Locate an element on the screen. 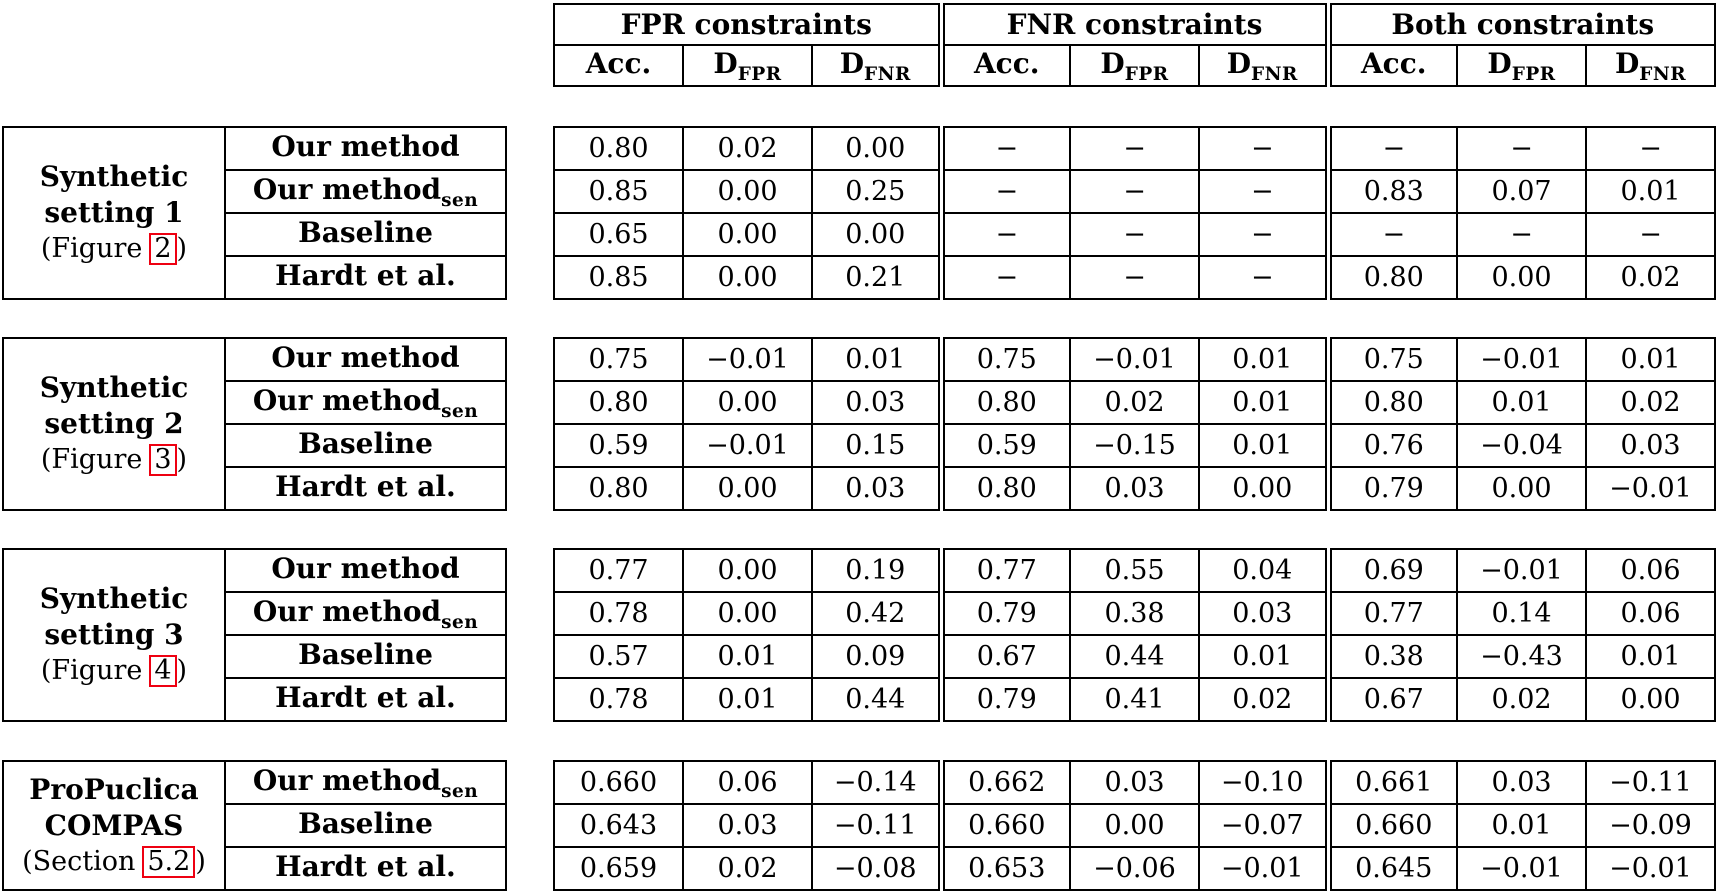 Image resolution: width=1718 pixels, height=894 pixels. value-cell: 0.80 is located at coordinates (618, 488).